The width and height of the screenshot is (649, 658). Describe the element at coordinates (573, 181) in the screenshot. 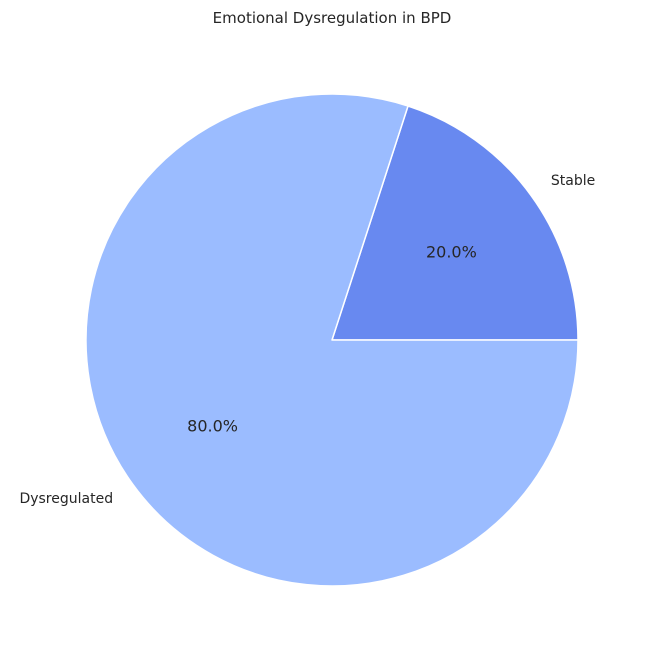

I see `slice-label-stable: Stable` at that location.